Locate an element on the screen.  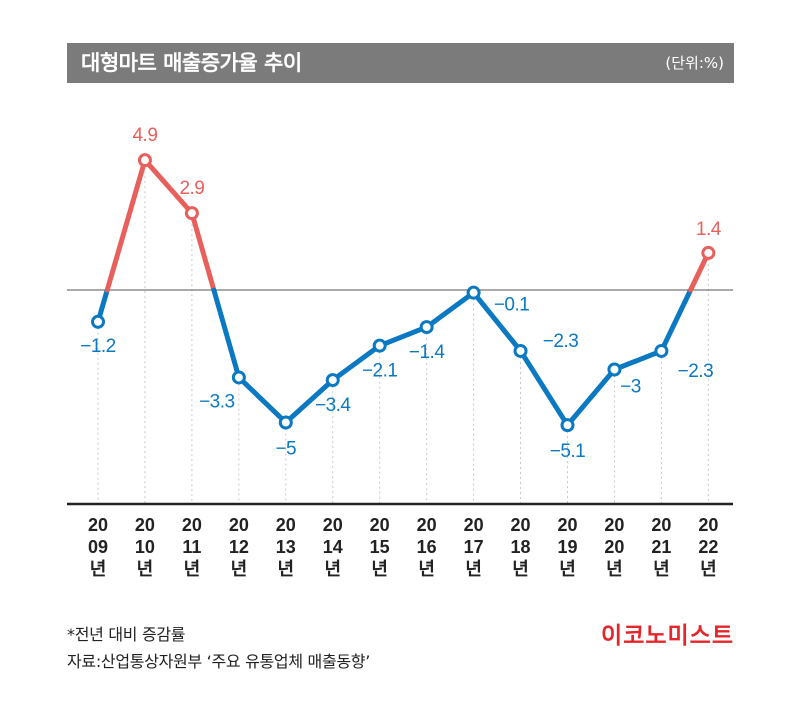
data-label: 4.9 is located at coordinates (144, 135).